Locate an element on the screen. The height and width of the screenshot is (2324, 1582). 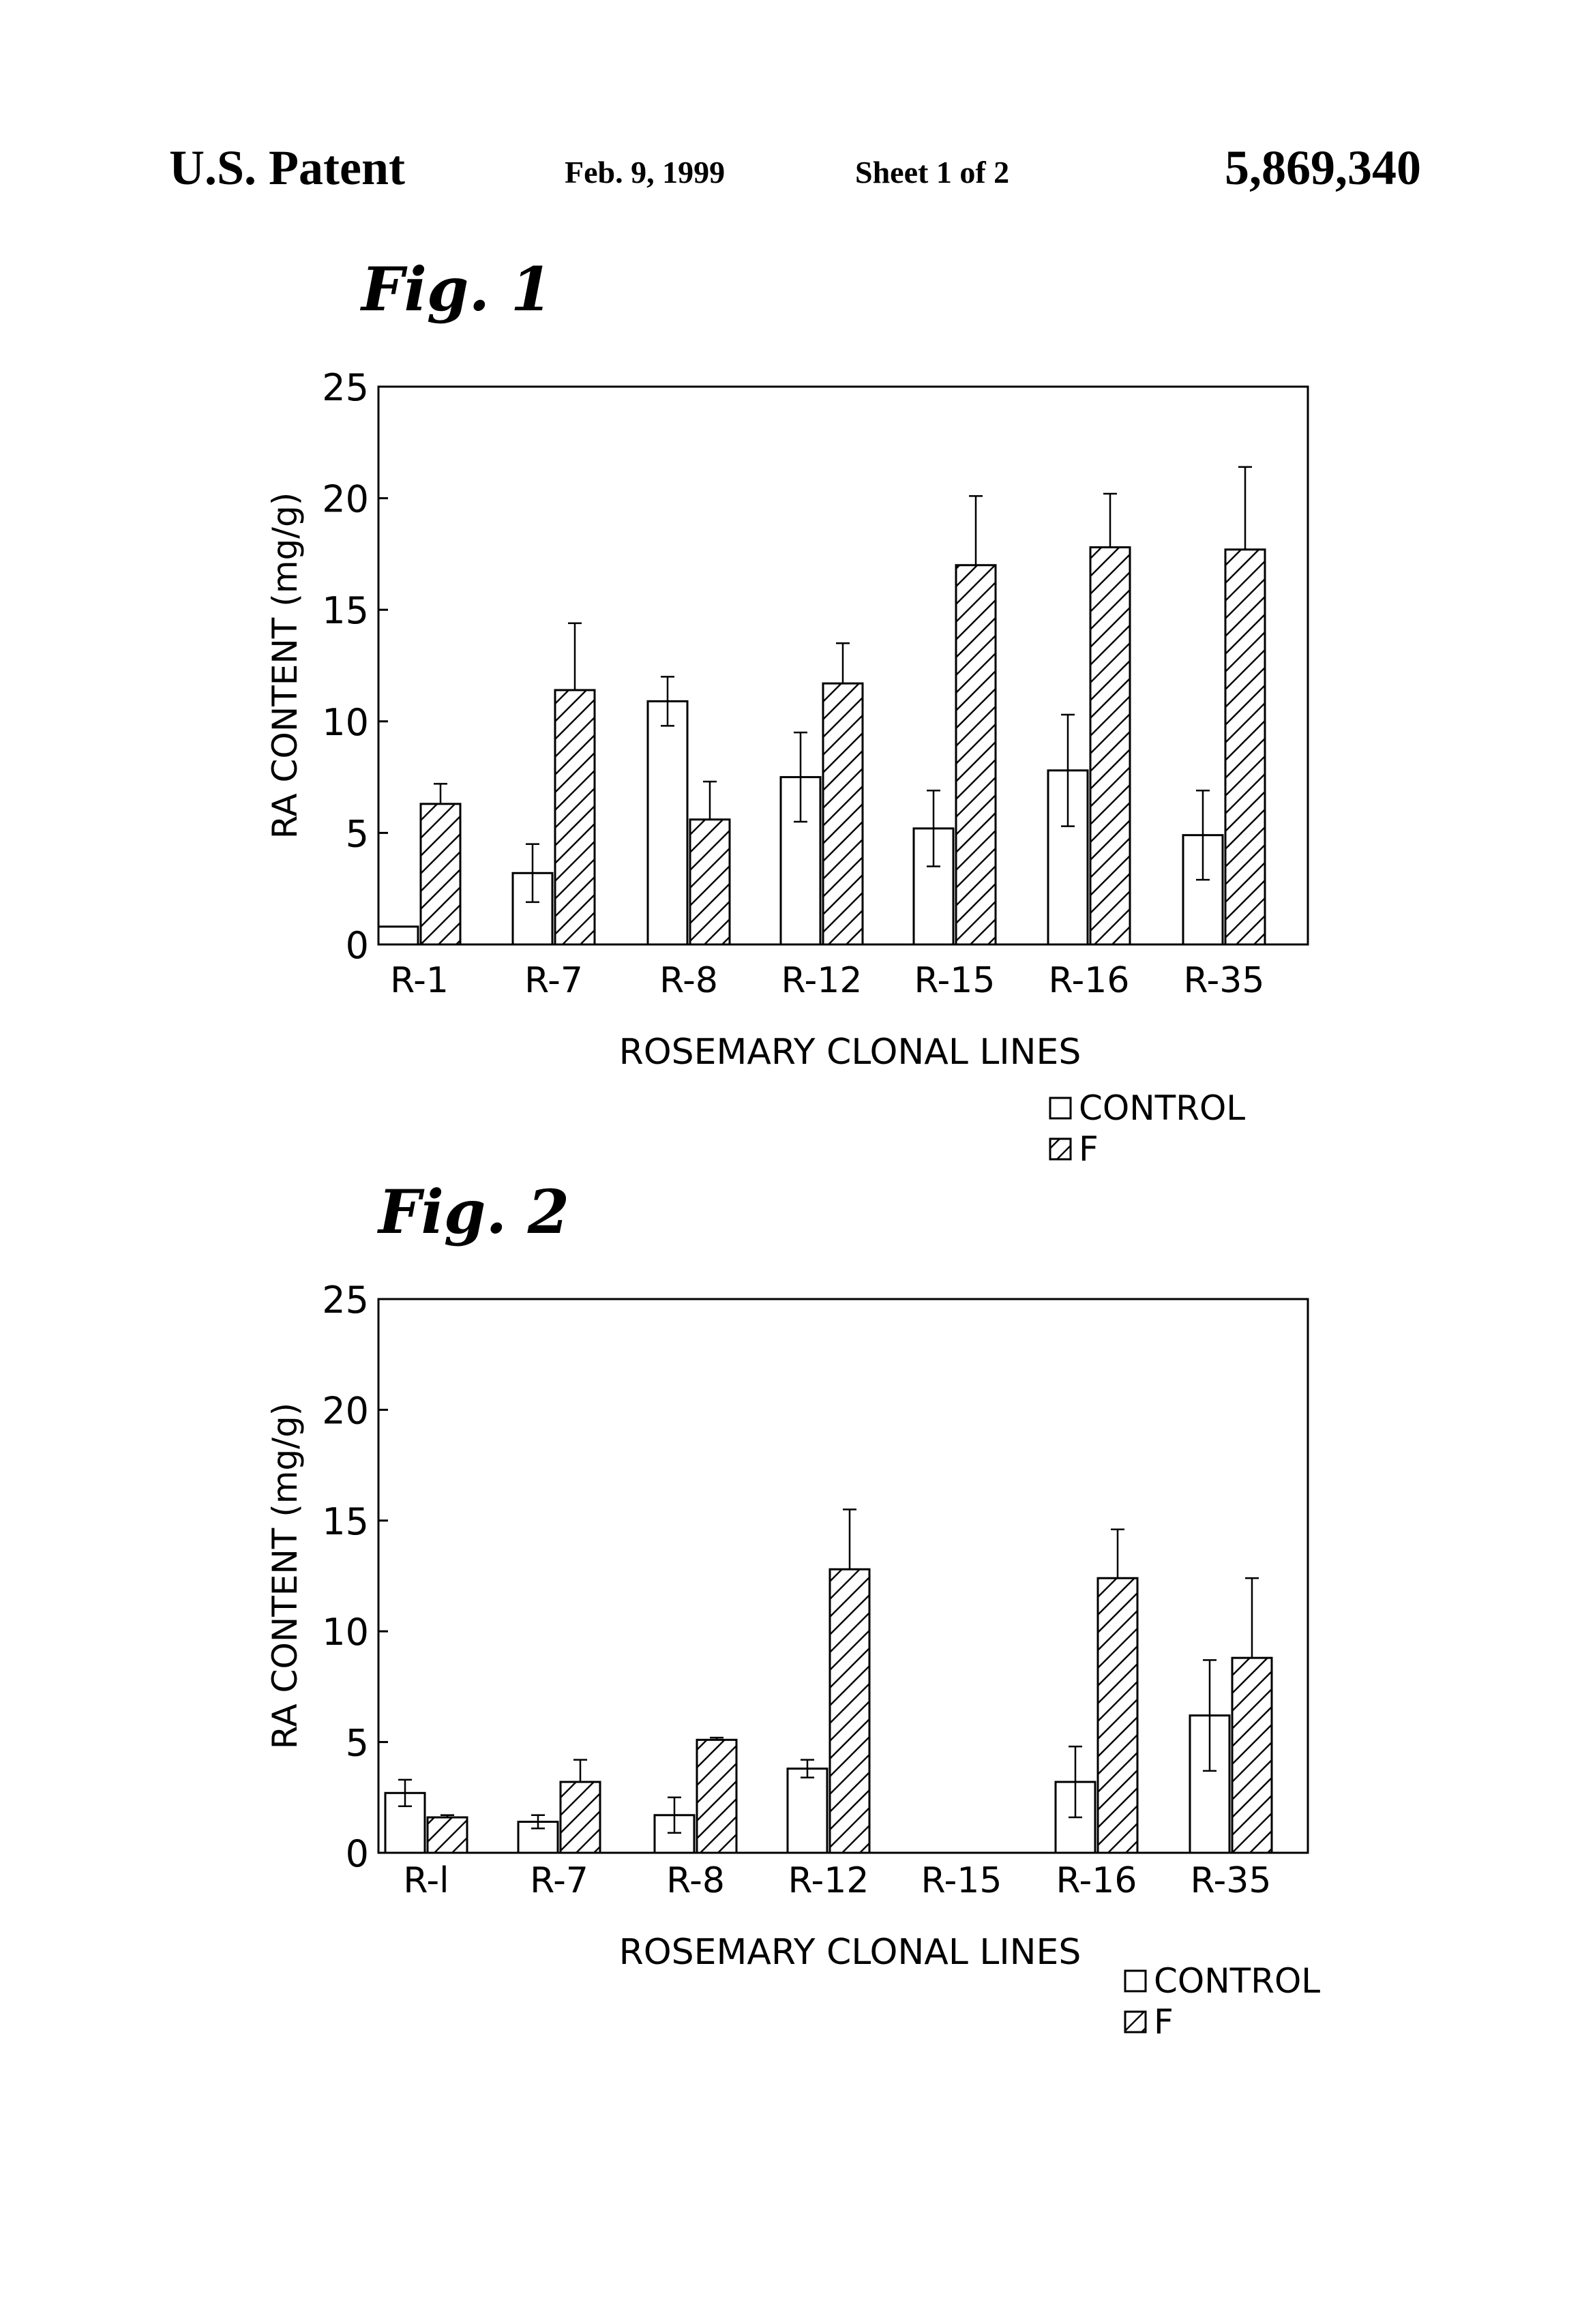
figure-label: Fig. 1 is located at coordinates (455, 289).